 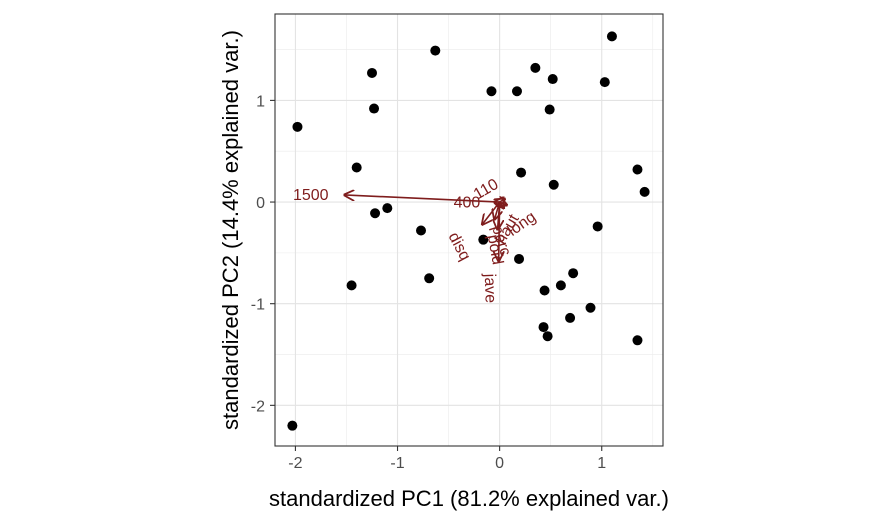 What do you see at coordinates (601, 463) in the screenshot?
I see `x-tick-label-3: 1` at bounding box center [601, 463].